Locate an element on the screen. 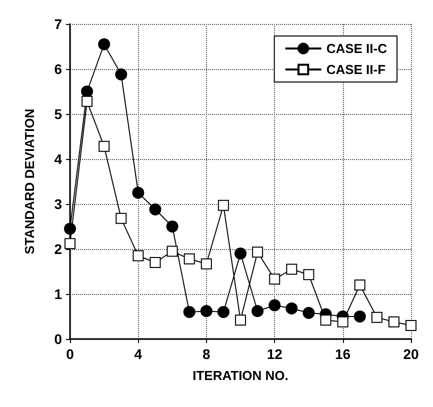 The image size is (433, 407). legend-label: CASE II-F is located at coordinates (356, 69).